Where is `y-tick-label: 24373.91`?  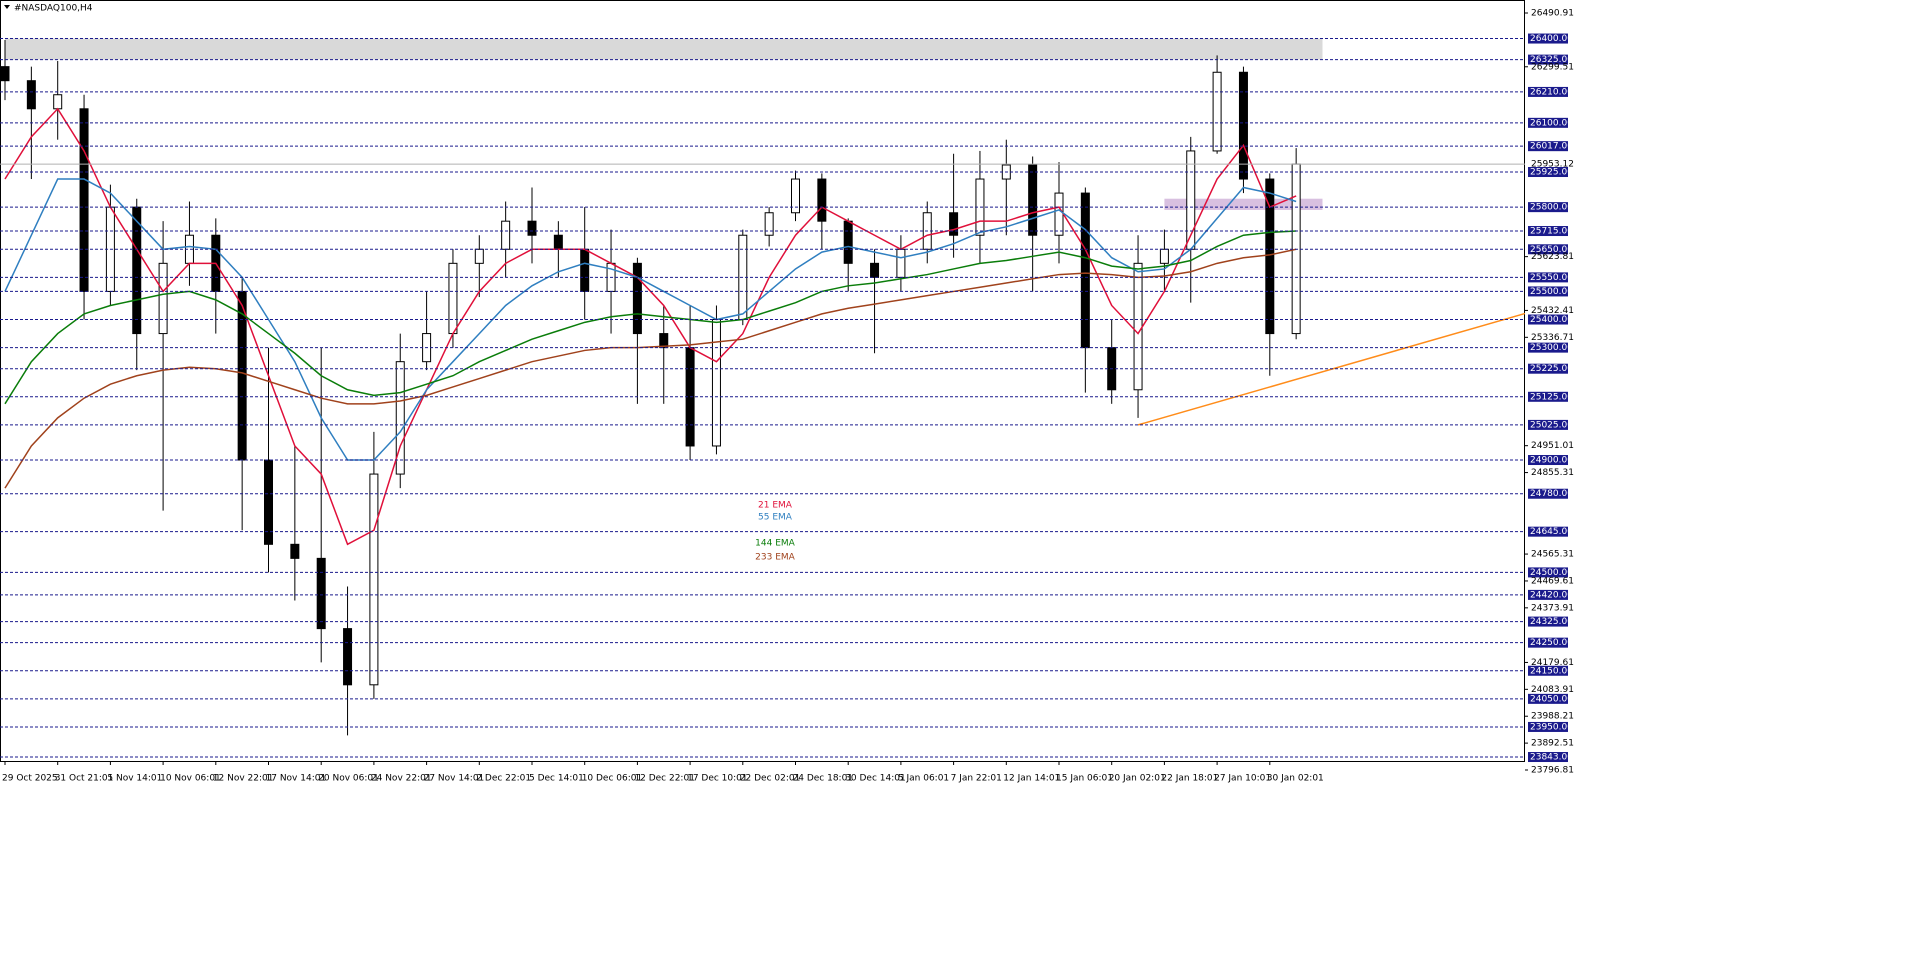
y-tick-label: 24373.91 is located at coordinates (1552, 608).